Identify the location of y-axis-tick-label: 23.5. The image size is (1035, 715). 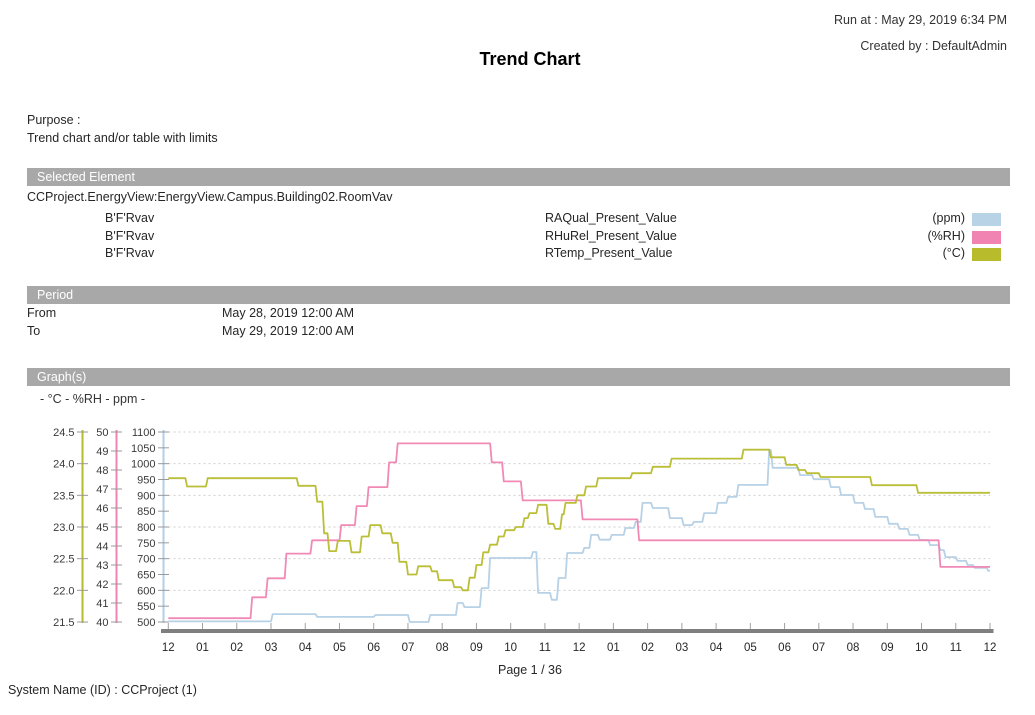
(63, 496).